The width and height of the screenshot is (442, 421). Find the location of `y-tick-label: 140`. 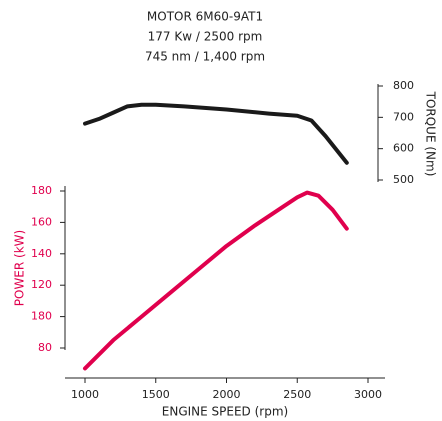

y-tick-label: 140 is located at coordinates (41, 253).